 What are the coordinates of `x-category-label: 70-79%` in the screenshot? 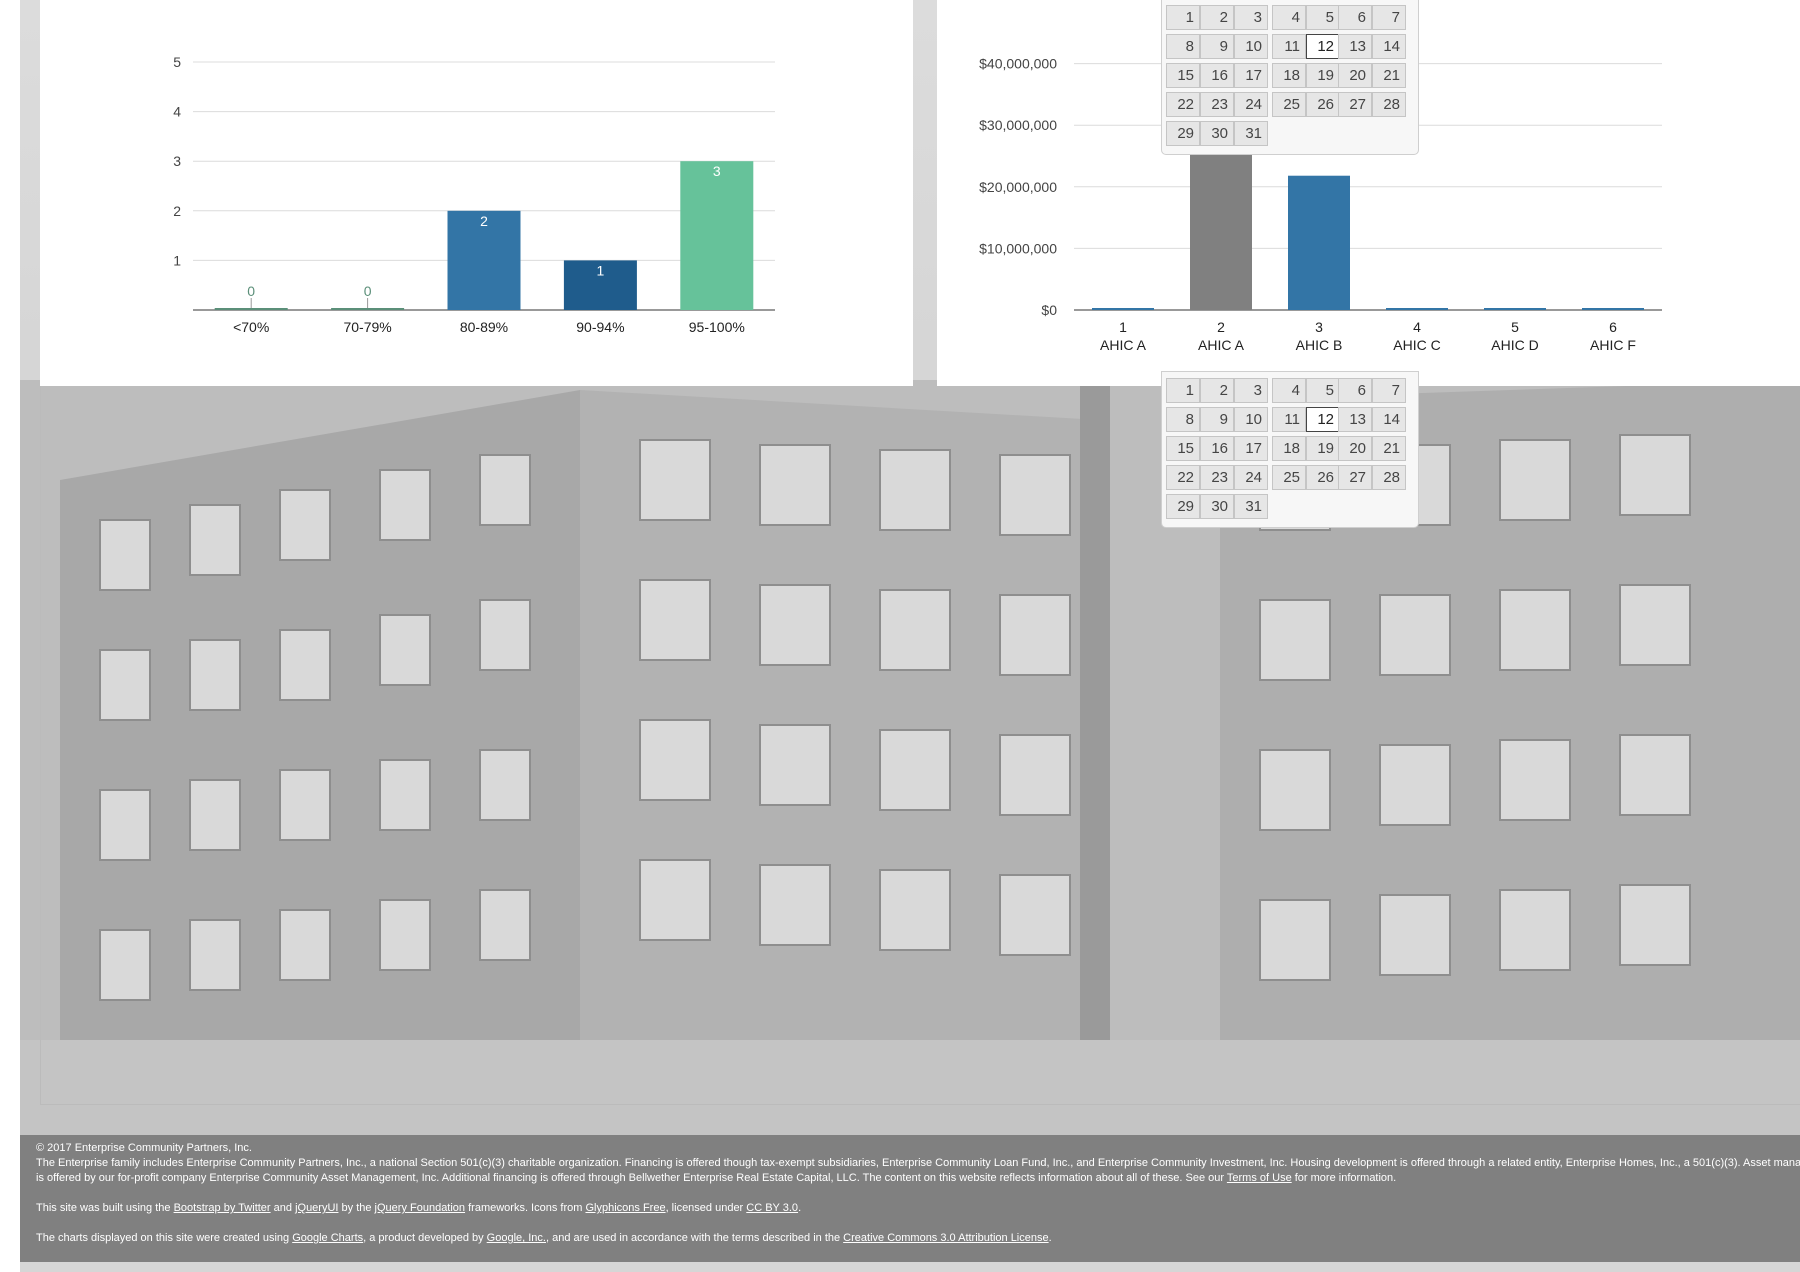 It's located at (367, 327).